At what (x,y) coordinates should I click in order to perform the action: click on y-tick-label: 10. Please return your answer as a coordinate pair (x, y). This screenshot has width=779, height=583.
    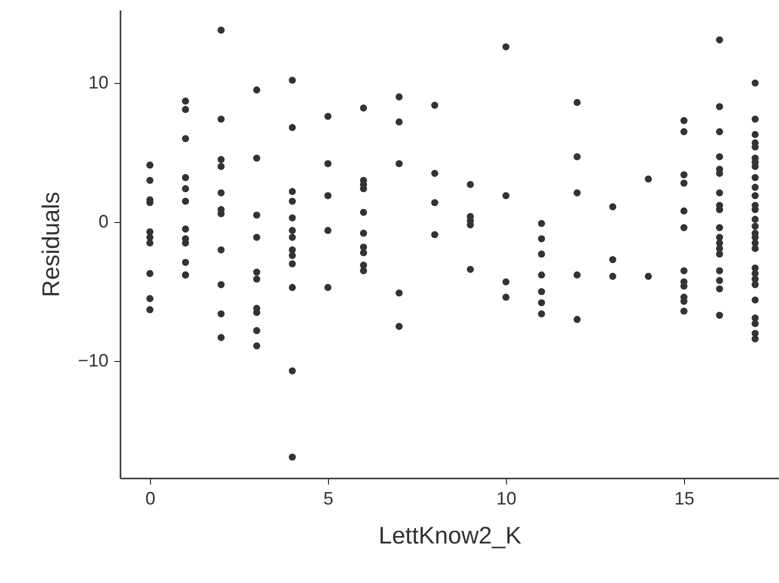
    Looking at the image, I should click on (98, 82).